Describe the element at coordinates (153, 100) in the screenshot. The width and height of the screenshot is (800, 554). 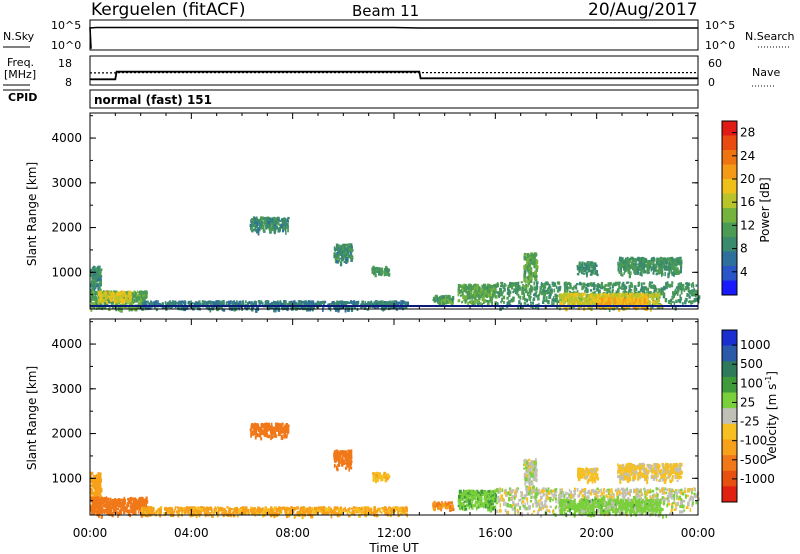
I see `cpid-value: normal (fast) 151` at that location.